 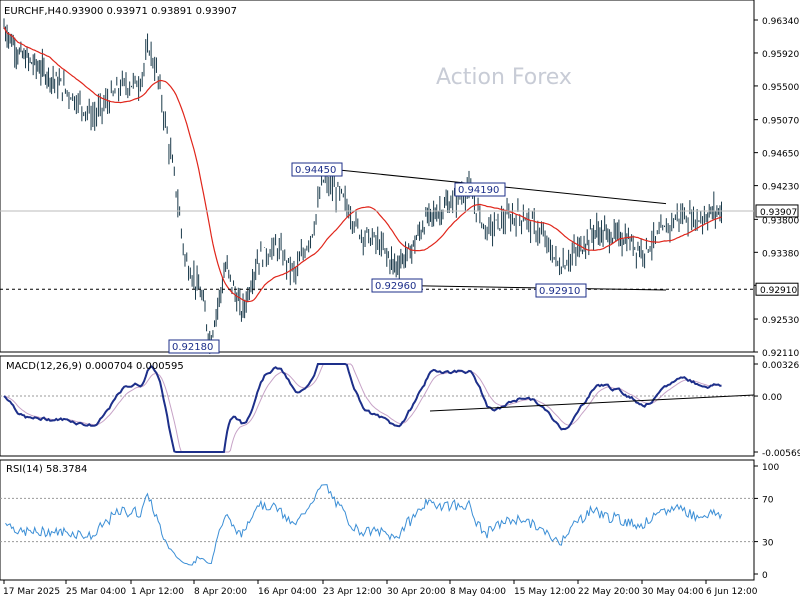 I want to click on macd-tick-label: 0.003263, so click(x=781, y=366).